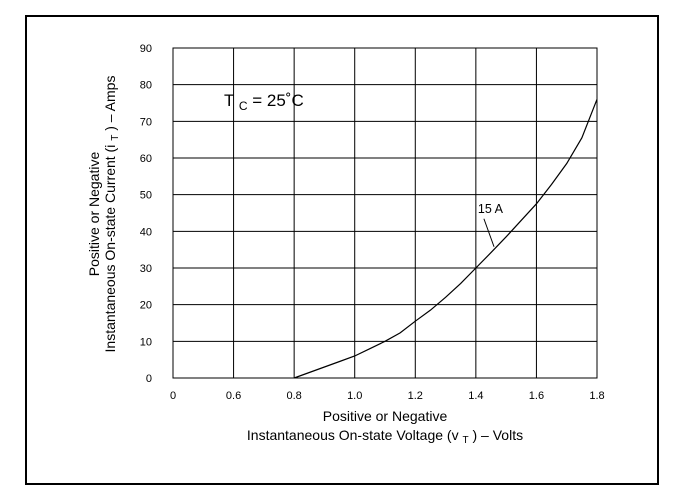  Describe the element at coordinates (146, 122) in the screenshot. I see `y-tick-label: 70` at that location.